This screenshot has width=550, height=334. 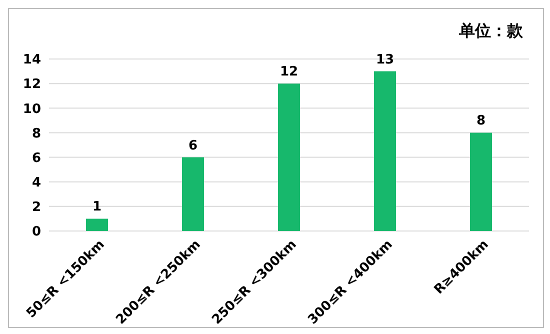 I want to click on data-label: 6, so click(x=193, y=146).